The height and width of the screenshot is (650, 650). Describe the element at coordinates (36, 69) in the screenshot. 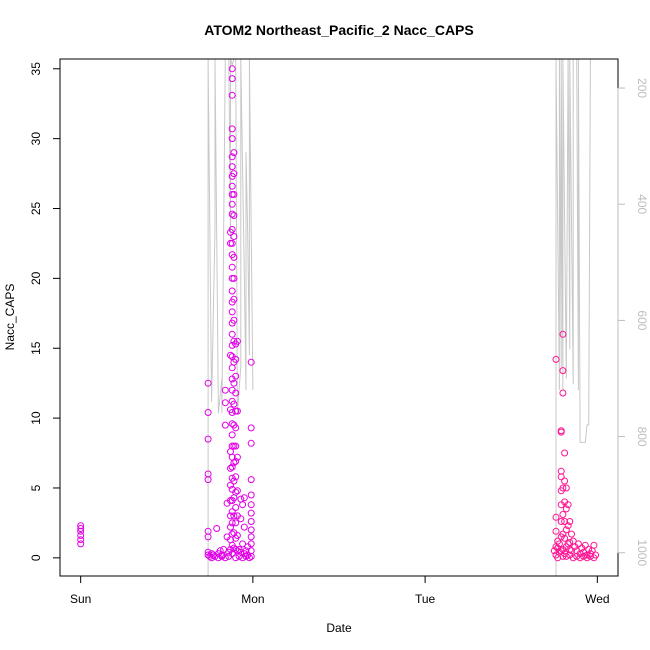

I see `y-tick-label: 35` at that location.